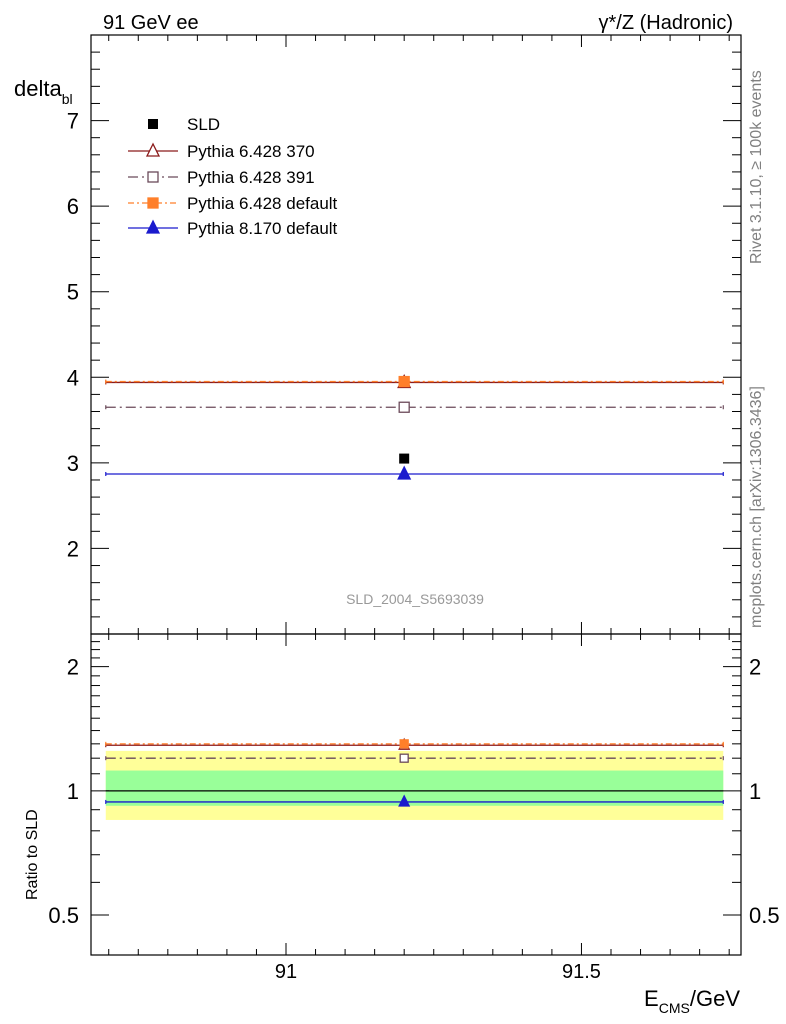  What do you see at coordinates (153, 226) in the screenshot?
I see `legend-pythia-8-170-default-marker` at bounding box center [153, 226].